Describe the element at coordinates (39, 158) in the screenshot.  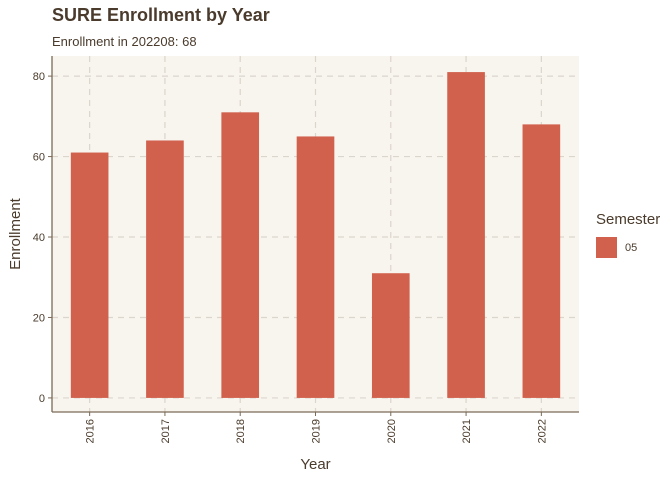
I see `y-tick-label: 60` at that location.